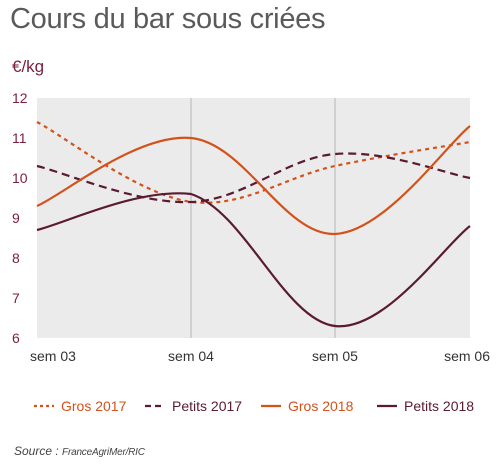 This screenshot has height=466, width=500. Describe the element at coordinates (16, 298) in the screenshot. I see `y-tick-label: 7` at that location.